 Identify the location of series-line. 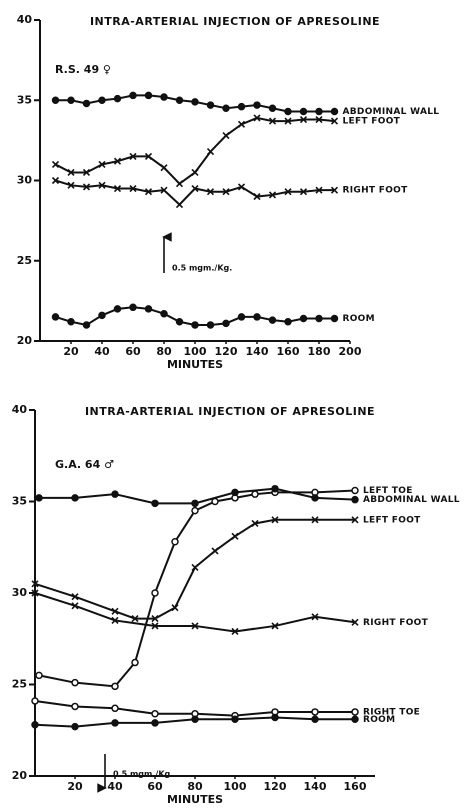
(195, 151).